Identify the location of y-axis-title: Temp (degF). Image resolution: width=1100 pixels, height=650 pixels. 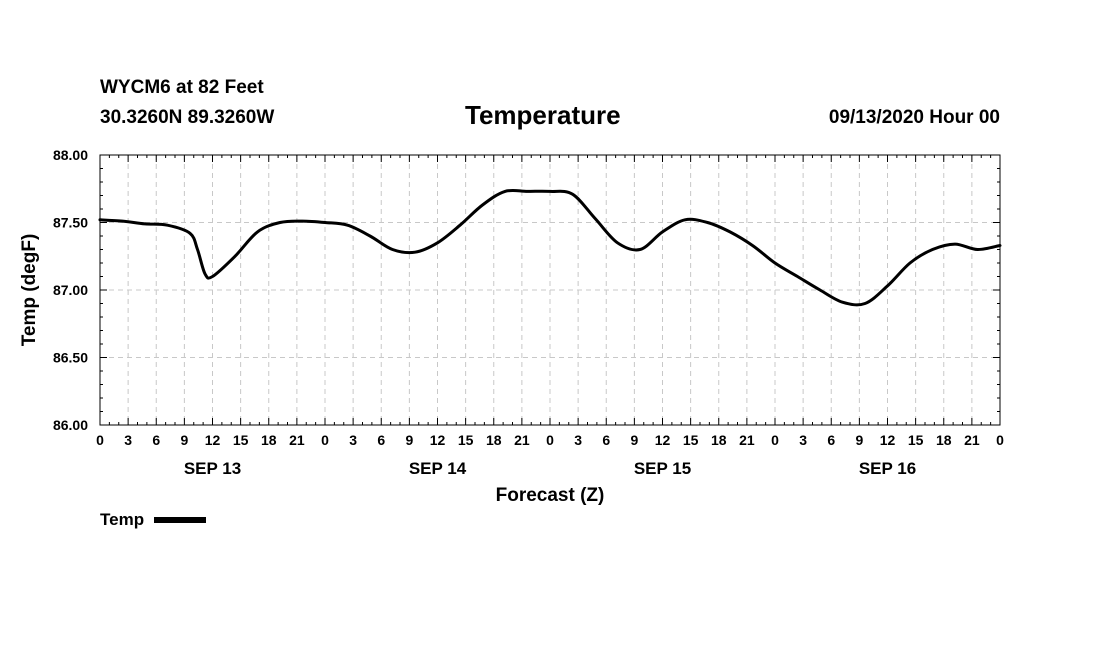
(29, 290).